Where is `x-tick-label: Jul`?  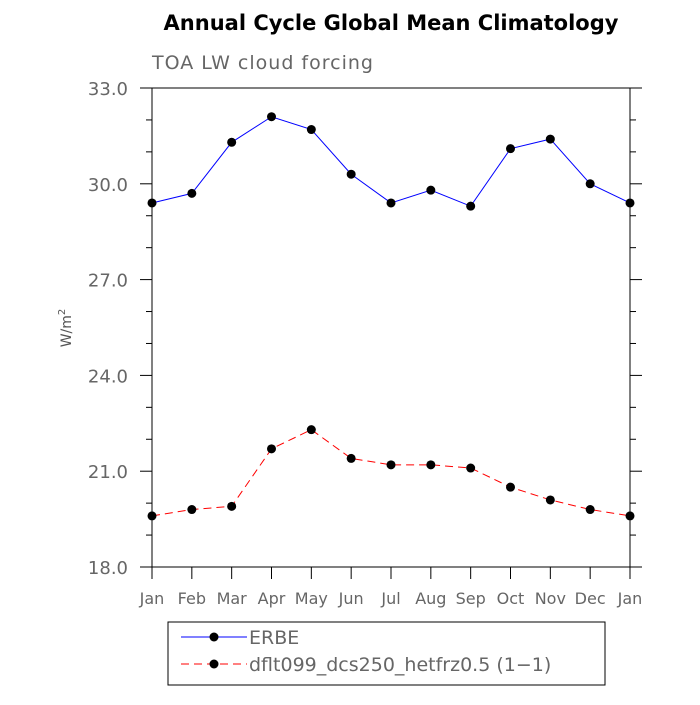
x-tick-label: Jul is located at coordinates (390, 598).